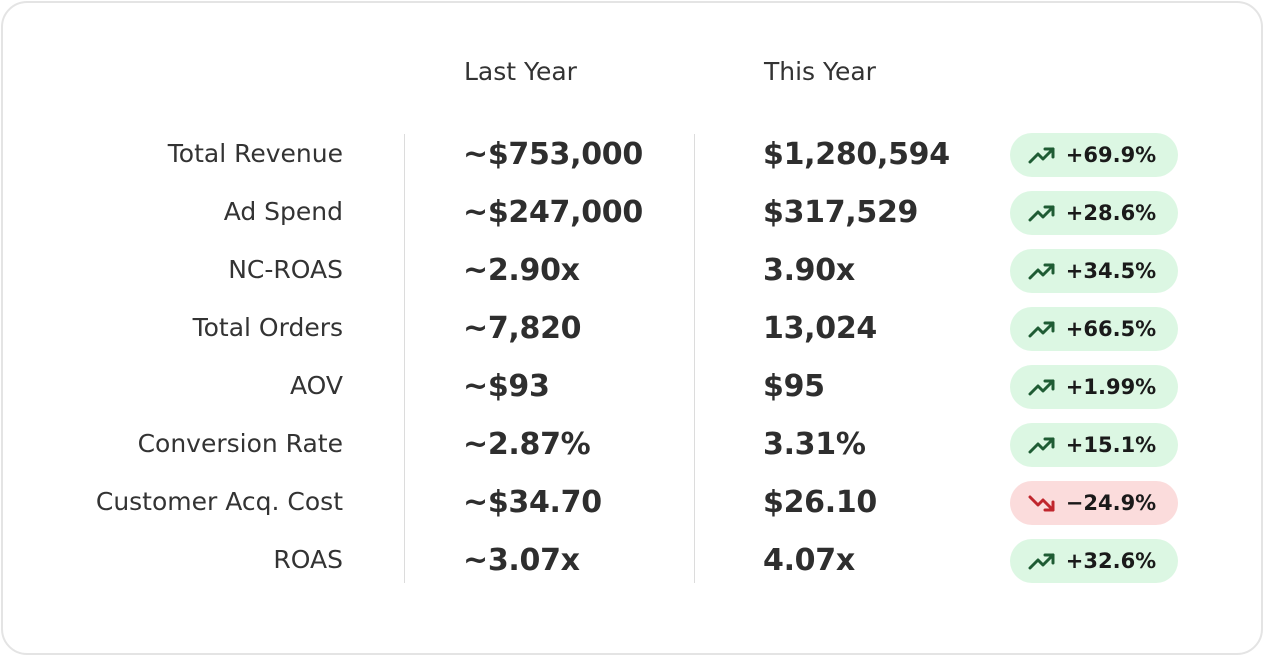 The height and width of the screenshot is (656, 1264). Describe the element at coordinates (809, 560) in the screenshot. I see `this-year-value: 4.07x` at that location.